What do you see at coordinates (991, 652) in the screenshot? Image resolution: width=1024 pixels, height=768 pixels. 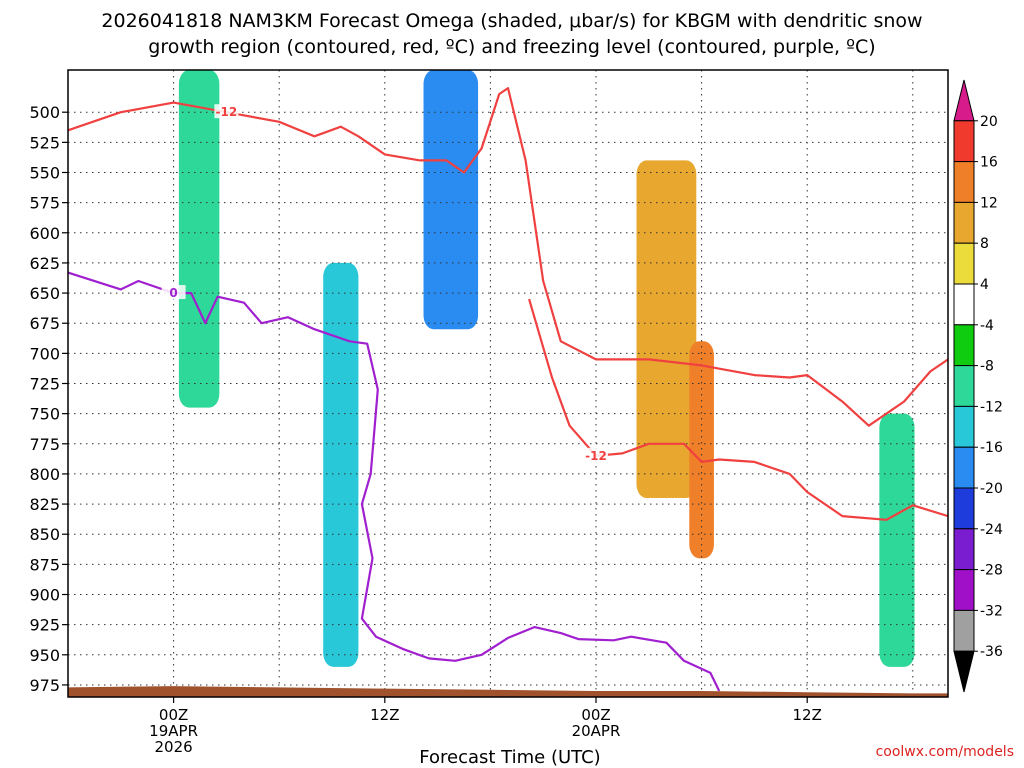 I see `colorbar-label: -36` at bounding box center [991, 652].